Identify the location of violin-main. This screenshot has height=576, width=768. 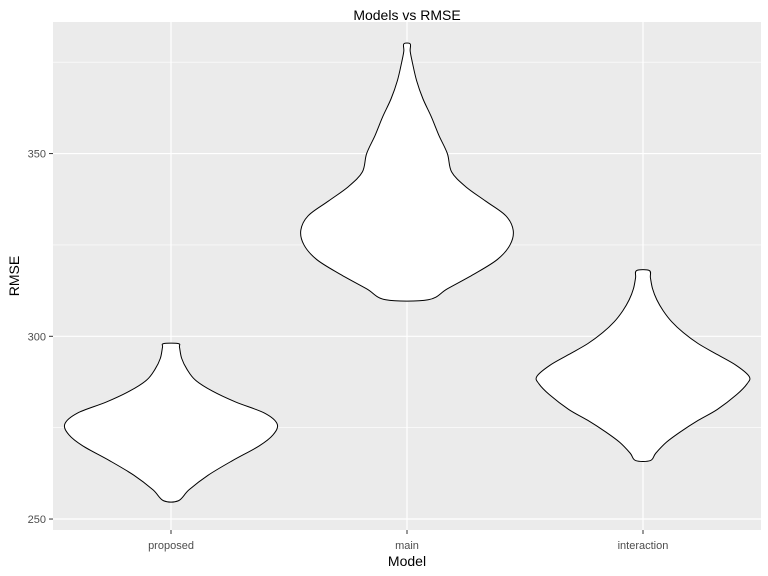
(407, 172).